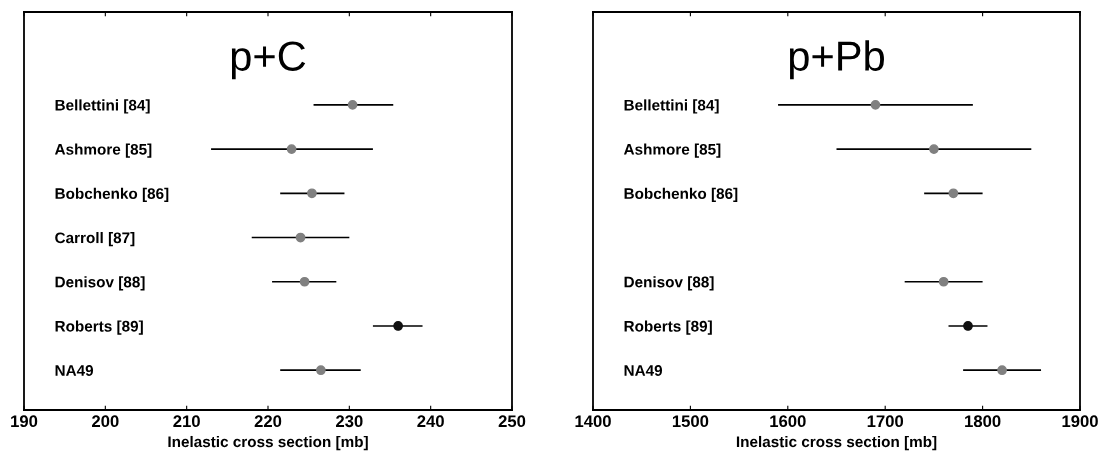  Describe the element at coordinates (24, 421) in the screenshot. I see `x-tick-label: 190` at that location.